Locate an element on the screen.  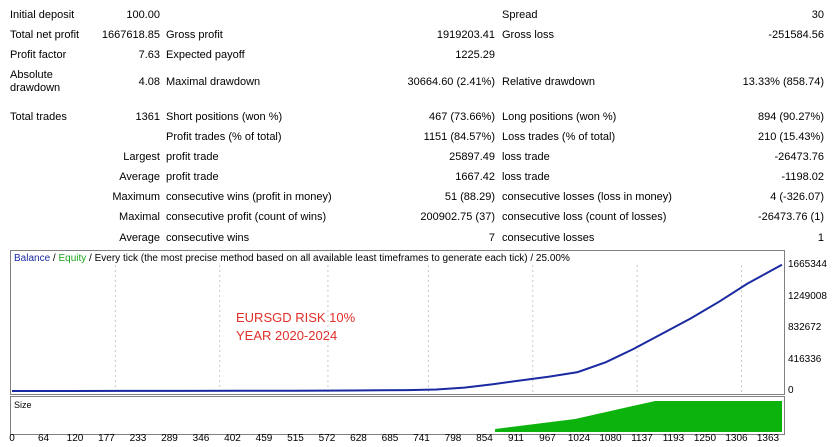
consecutive-losses-value: 1 is located at coordinates (820, 238).